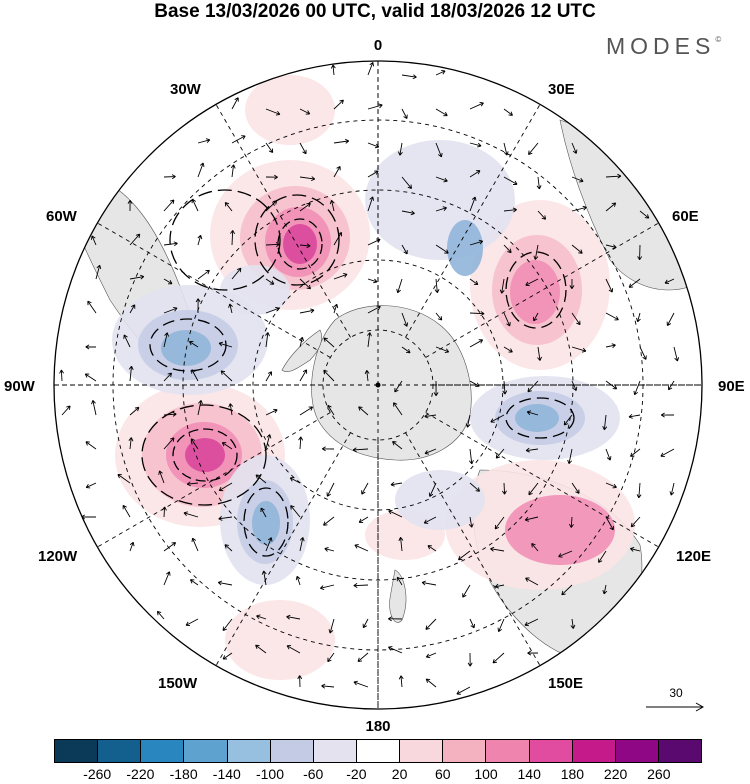 This screenshot has width=750, height=784. What do you see at coordinates (20, 386) in the screenshot?
I see `lon-label-90w: 90W` at bounding box center [20, 386].